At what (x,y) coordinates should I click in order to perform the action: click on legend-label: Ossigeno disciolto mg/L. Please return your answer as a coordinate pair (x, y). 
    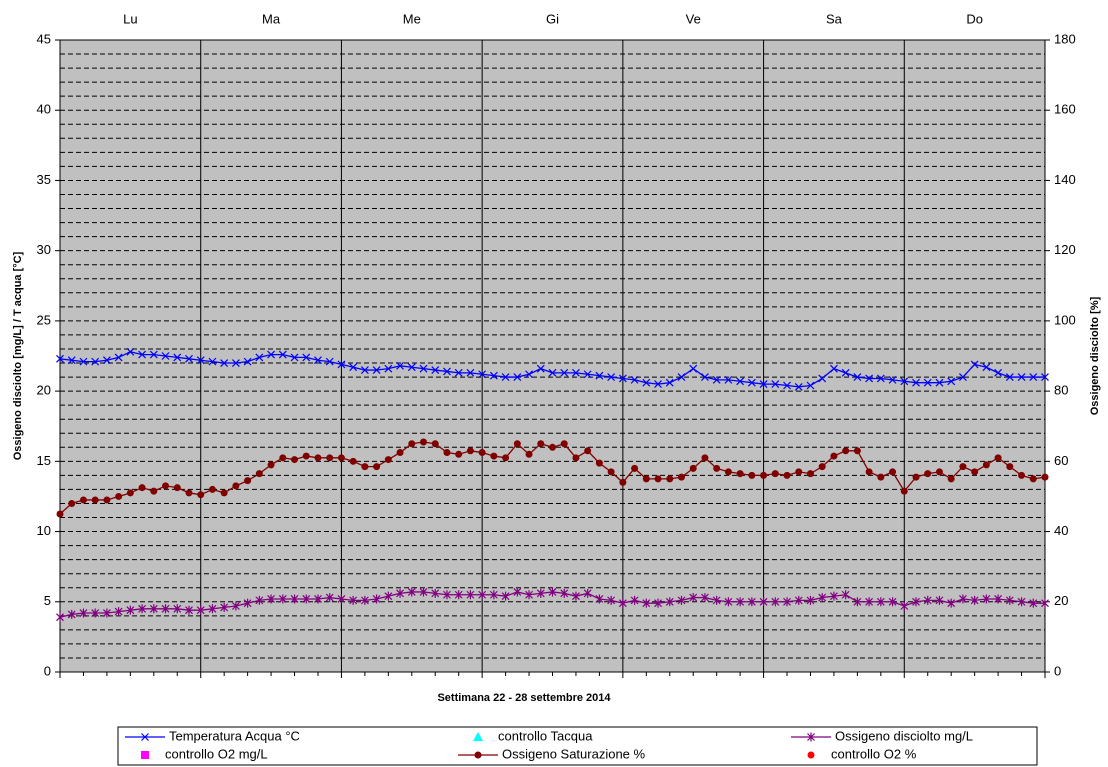
    Looking at the image, I should click on (904, 735).